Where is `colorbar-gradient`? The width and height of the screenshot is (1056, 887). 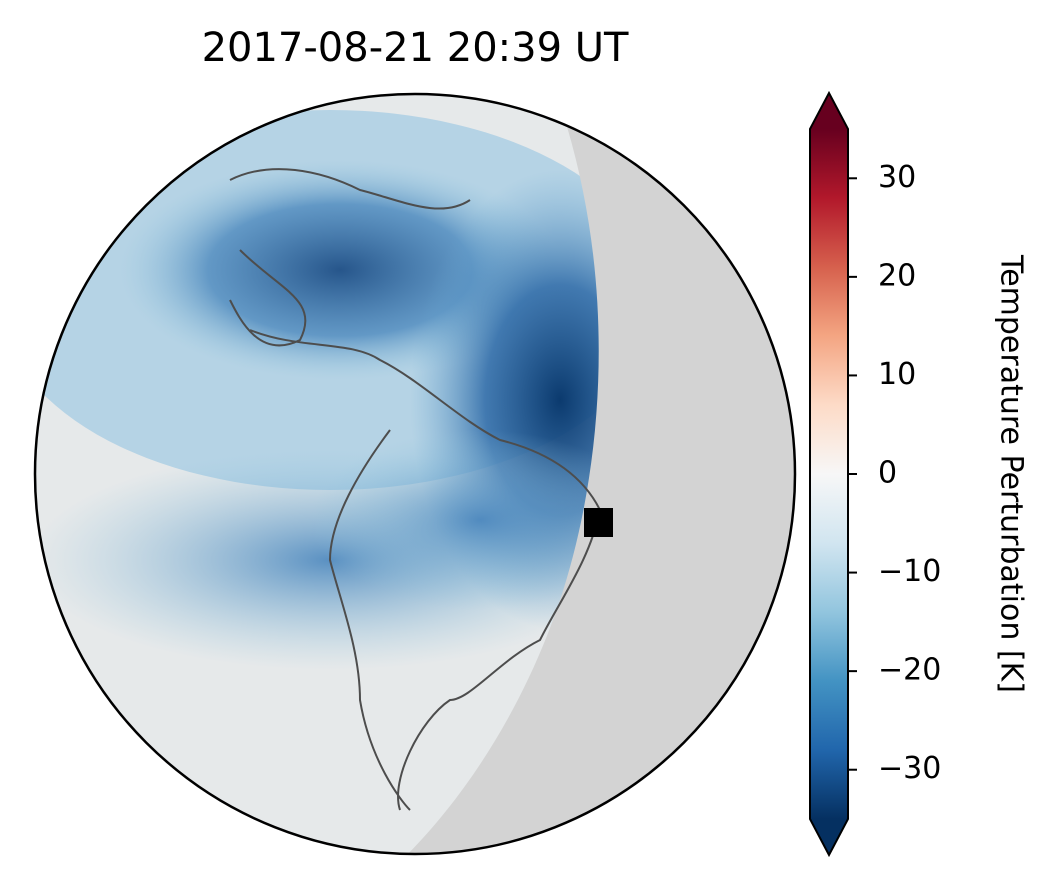
colorbar-gradient is located at coordinates (829, 474).